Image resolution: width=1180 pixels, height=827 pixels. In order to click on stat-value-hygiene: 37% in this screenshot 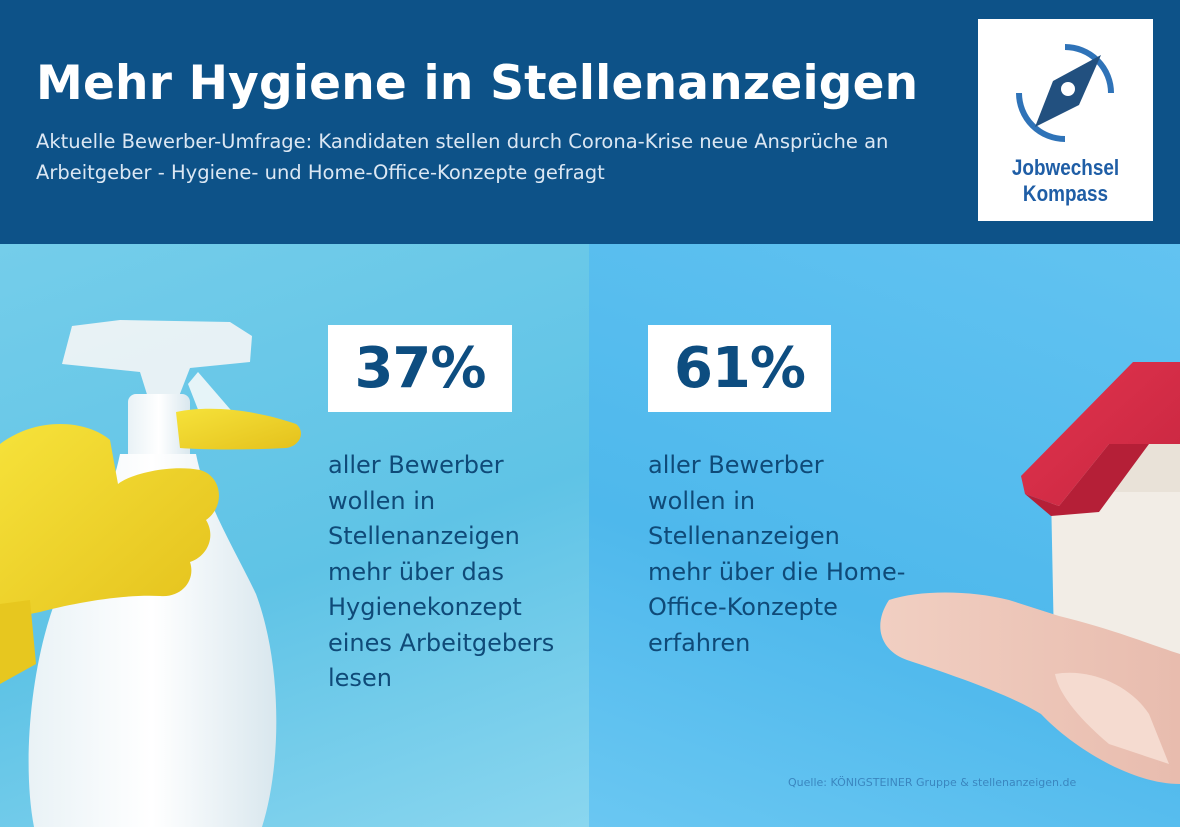, I will do `click(420, 368)`.